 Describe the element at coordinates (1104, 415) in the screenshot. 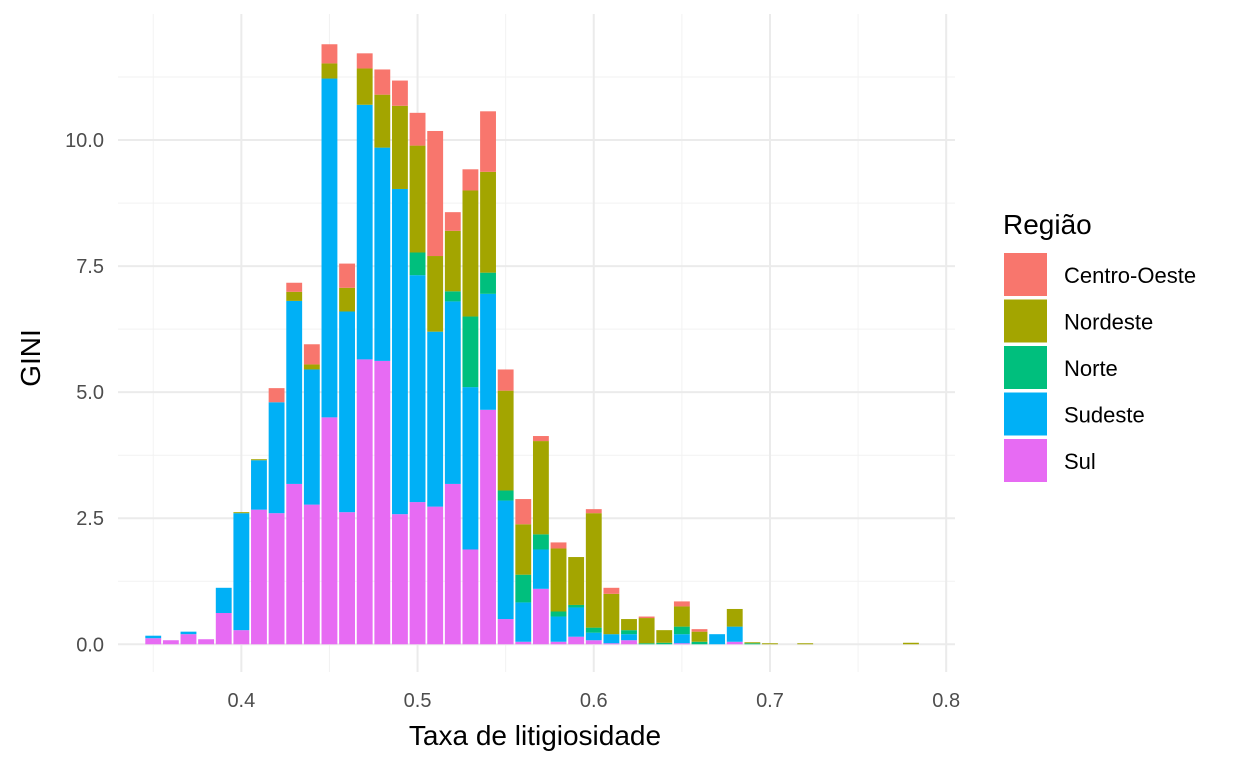

I see `legend-label: Sudeste` at that location.